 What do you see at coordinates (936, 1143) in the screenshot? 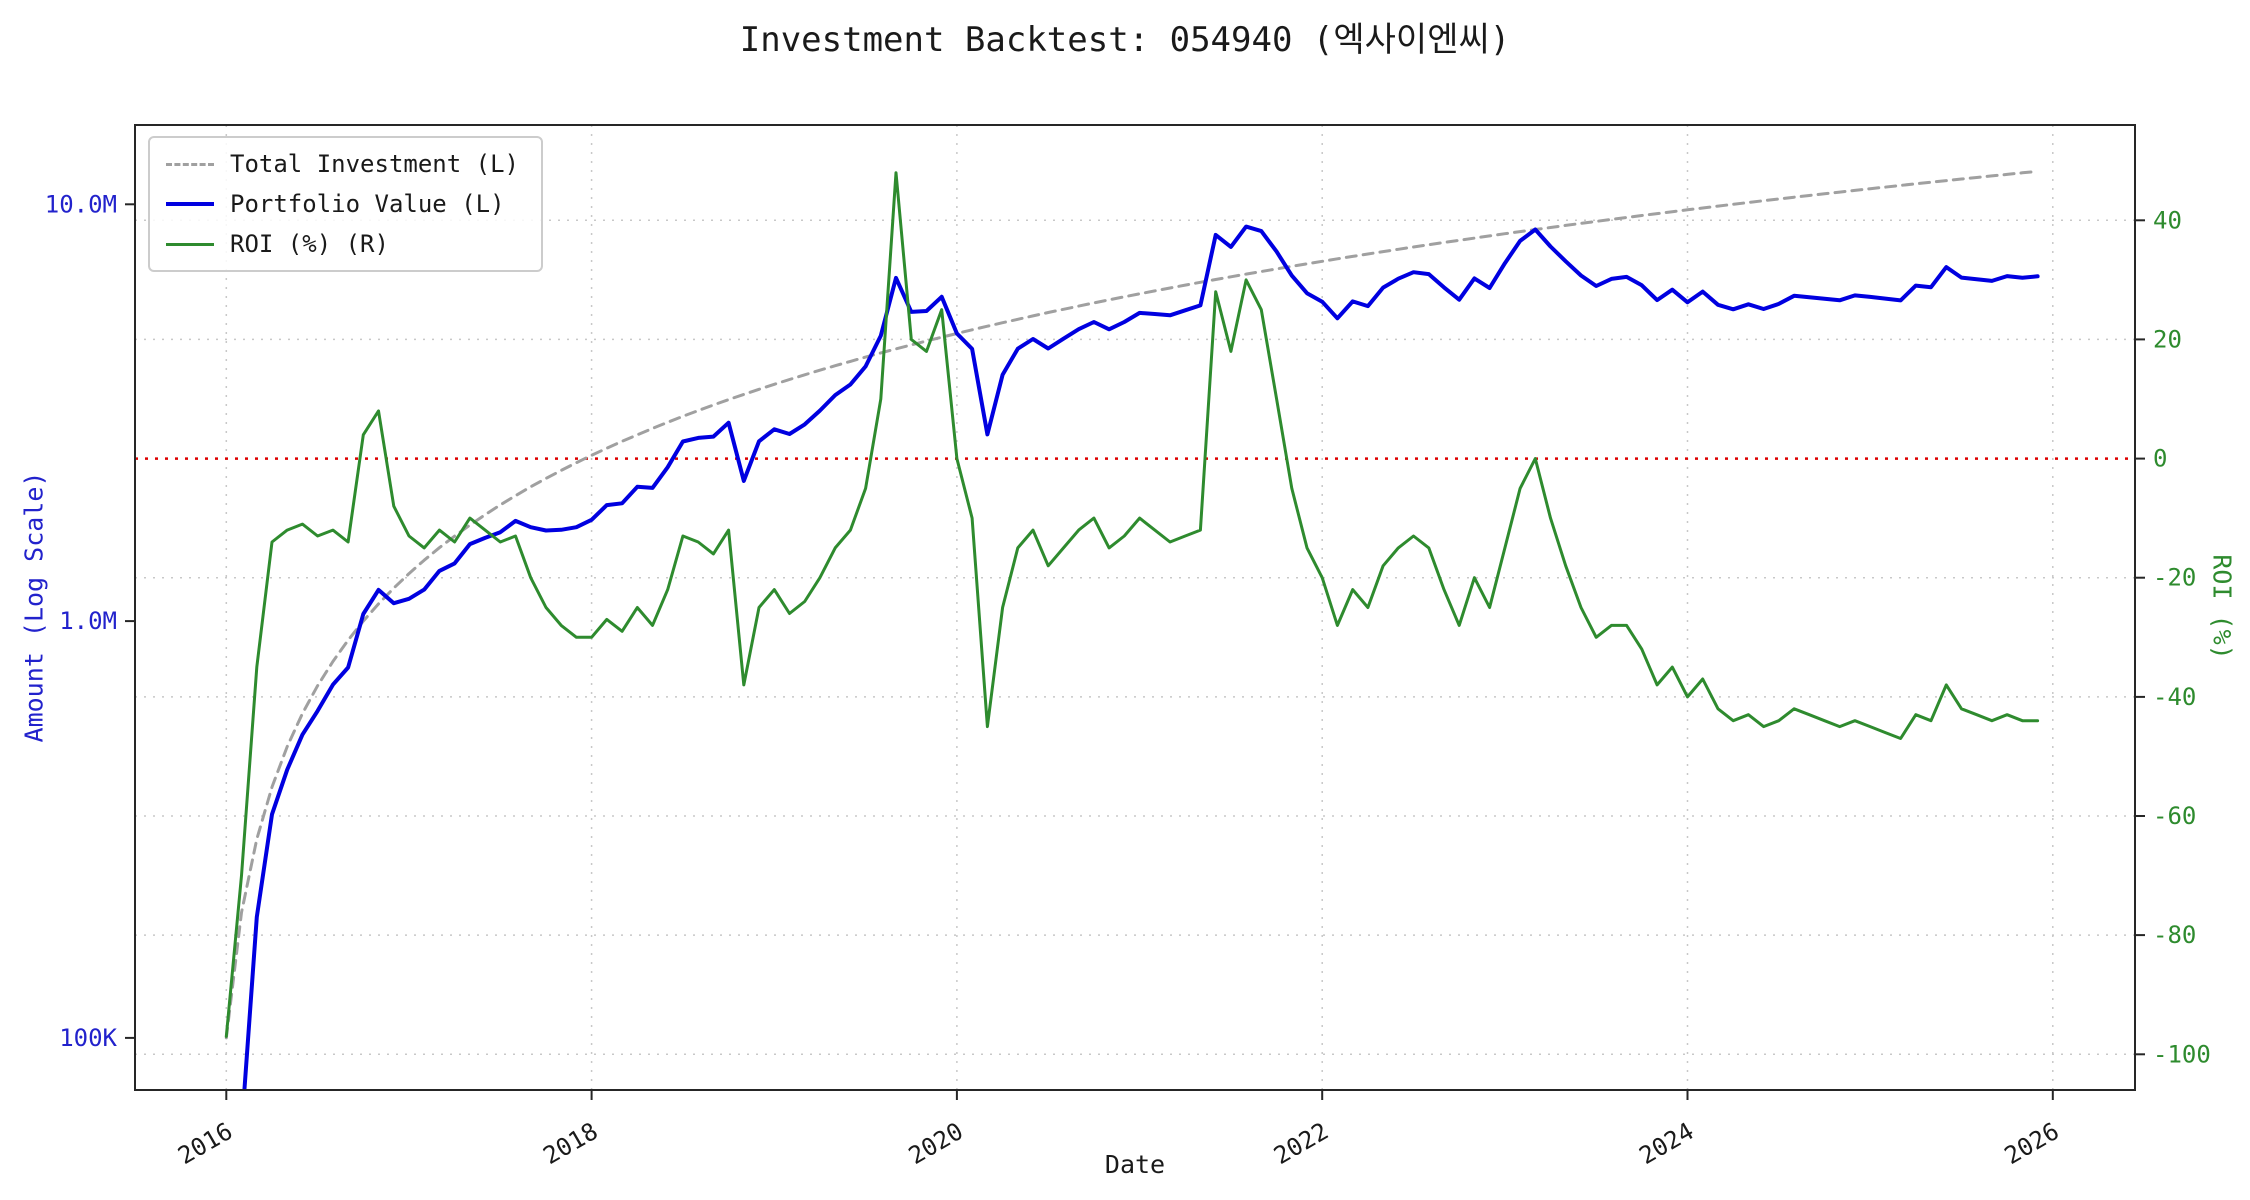
I see `x-tick-label: 2020` at bounding box center [936, 1143].